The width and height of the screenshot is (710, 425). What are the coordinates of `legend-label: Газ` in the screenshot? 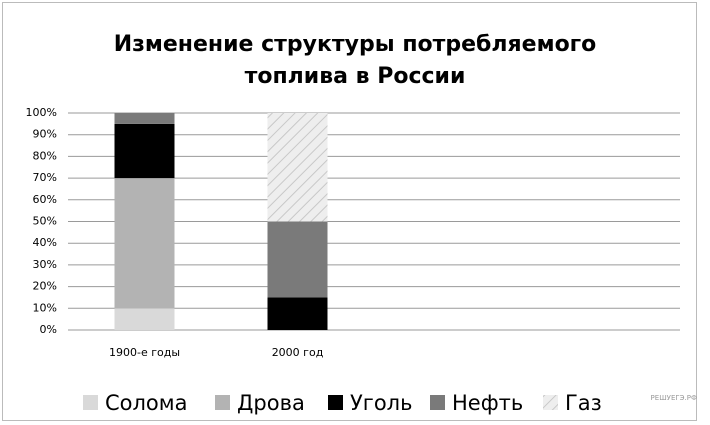 It's located at (583, 403).